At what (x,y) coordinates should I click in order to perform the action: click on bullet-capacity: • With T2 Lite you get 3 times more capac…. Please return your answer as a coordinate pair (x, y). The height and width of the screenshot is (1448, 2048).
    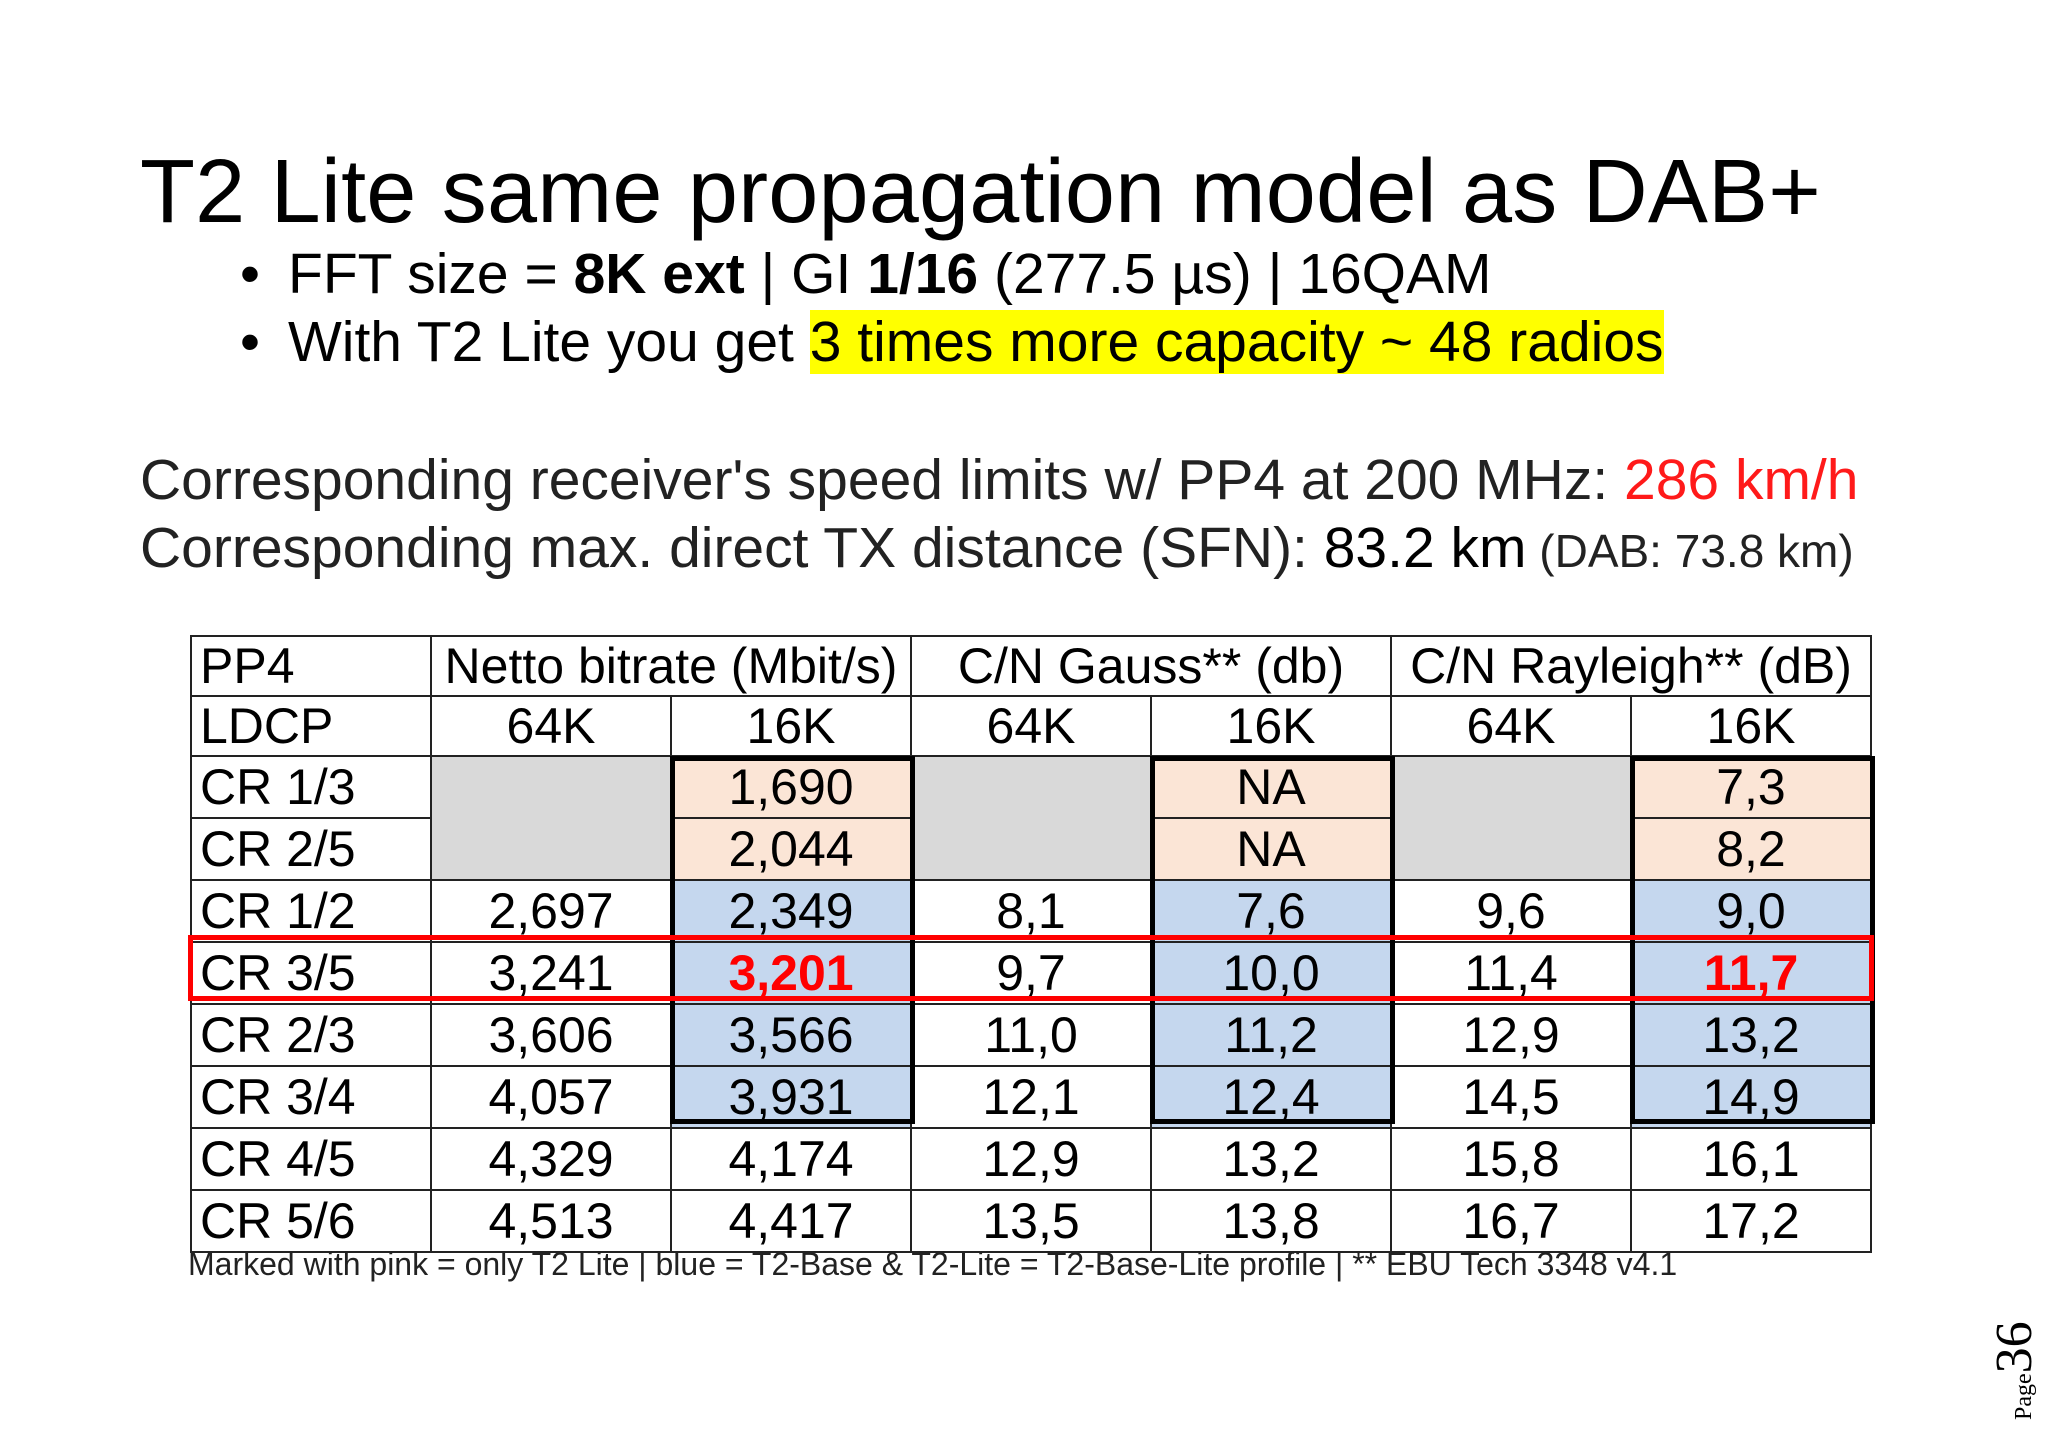
    Looking at the image, I should click on (952, 342).